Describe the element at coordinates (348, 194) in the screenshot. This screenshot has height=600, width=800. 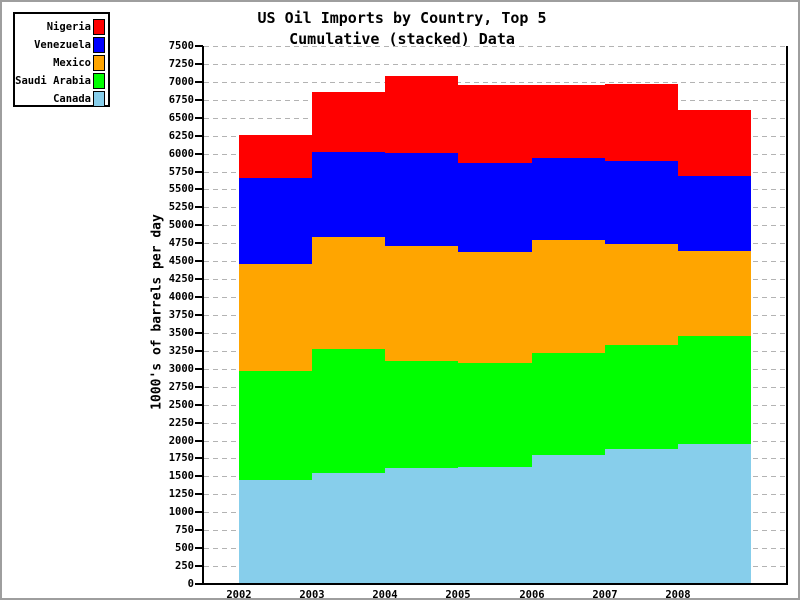
I see `area-segment-venezuela-2003` at that location.